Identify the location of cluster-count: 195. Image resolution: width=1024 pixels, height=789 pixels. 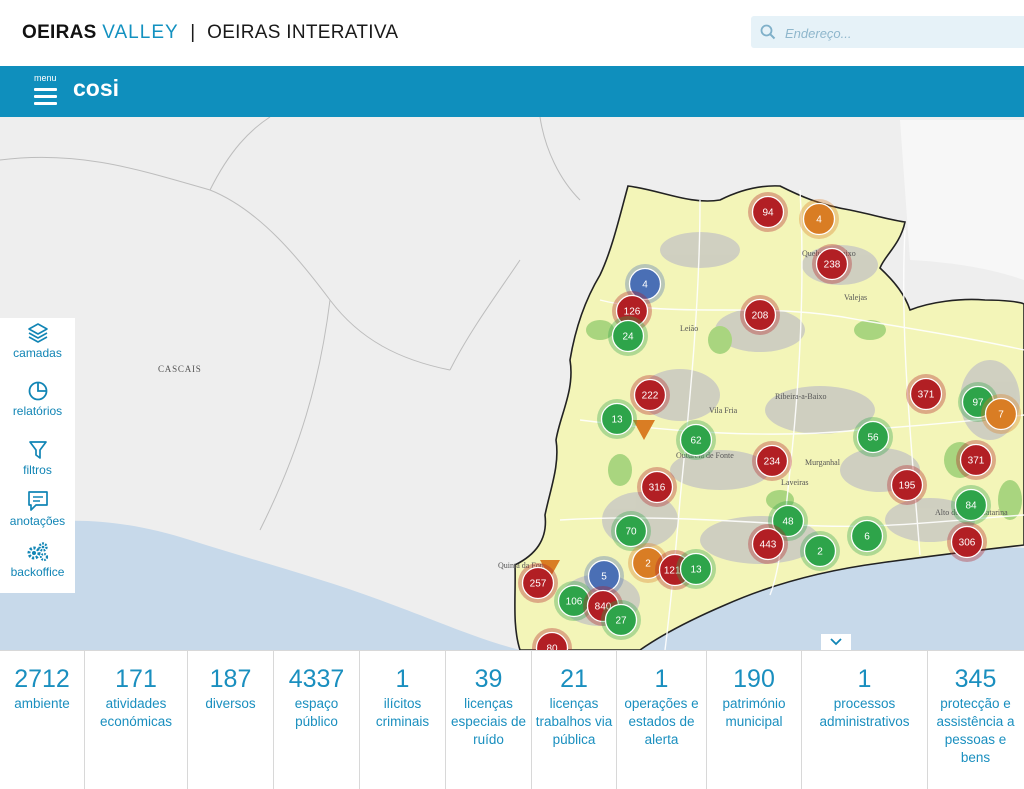
(907, 486).